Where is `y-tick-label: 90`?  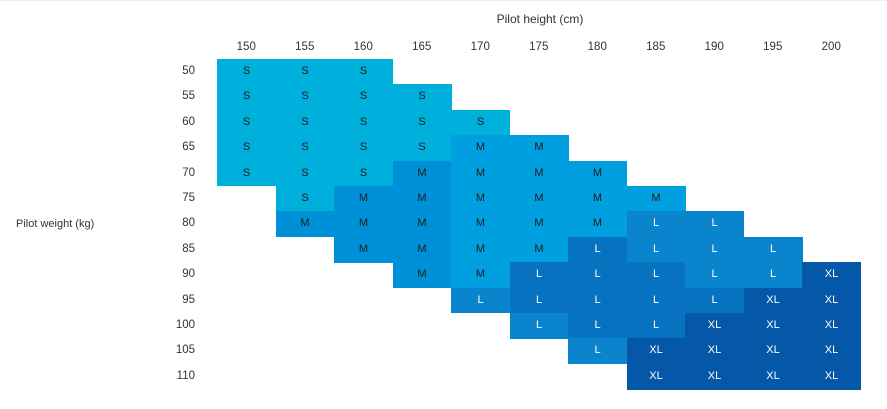 y-tick-label: 90 is located at coordinates (188, 274).